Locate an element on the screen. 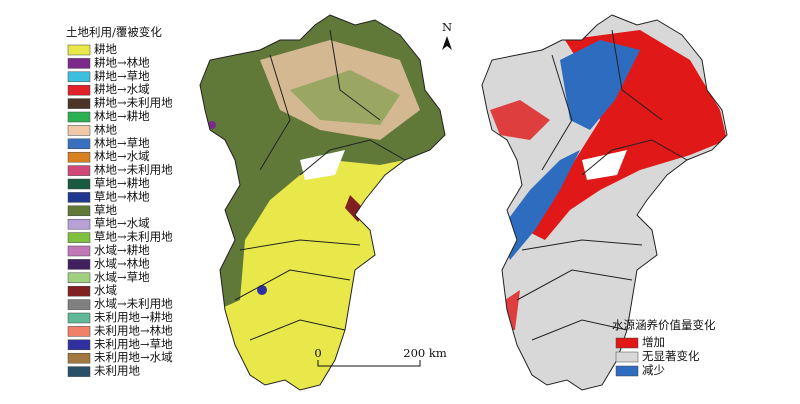 This screenshot has height=404, width=800. legend-label: 草地→耕地 is located at coordinates (122, 183).